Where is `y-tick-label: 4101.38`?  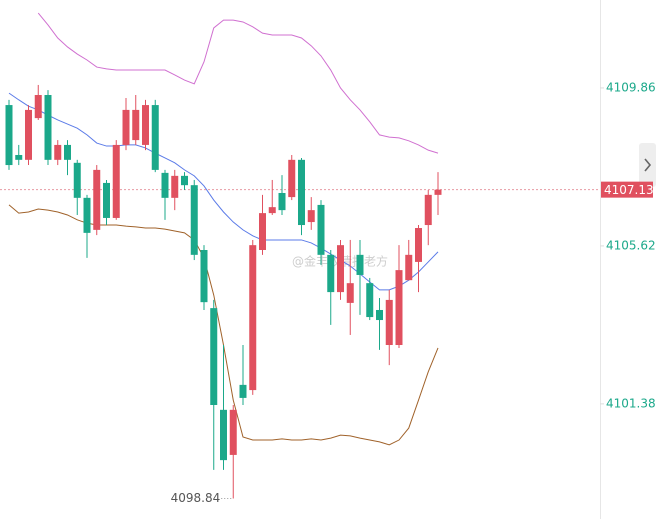 y-tick-label: 4101.38 is located at coordinates (631, 403).